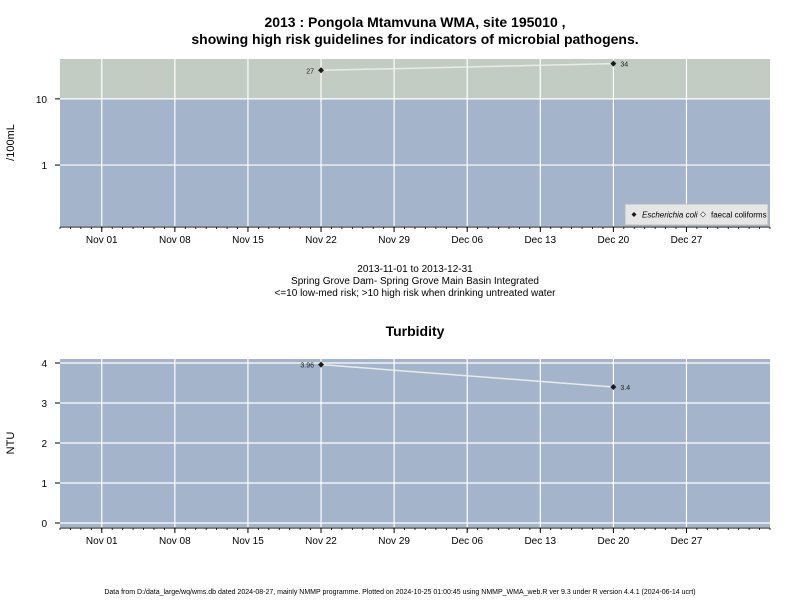  I want to click on chart1-x-tick-label: Nov 22, so click(321, 240).